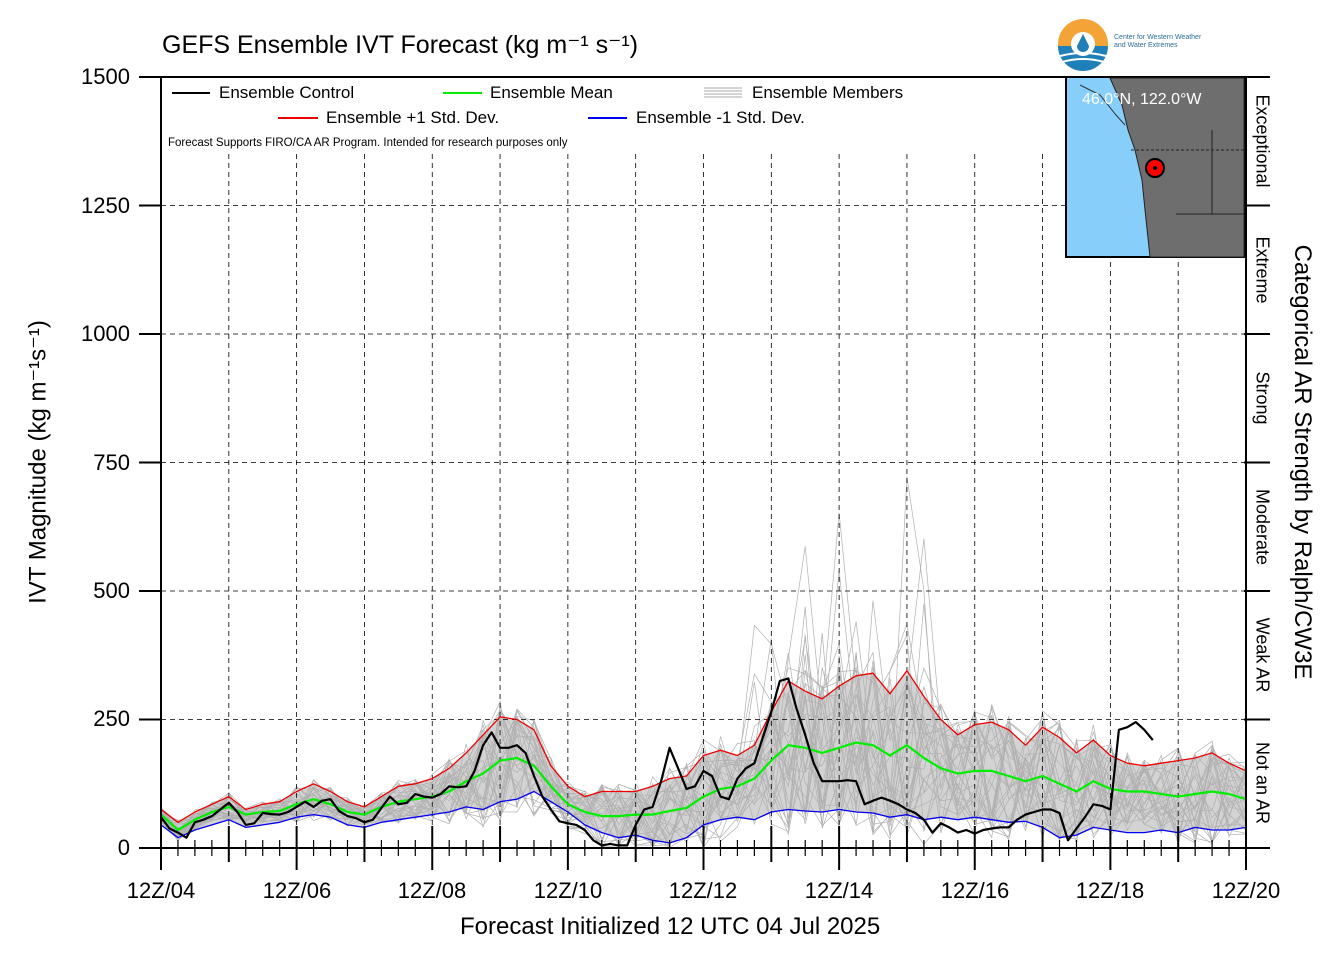 This screenshot has height=962, width=1336. Describe the element at coordinates (703, 786) in the screenshot. I see `series-line-ensemble-mean` at that location.